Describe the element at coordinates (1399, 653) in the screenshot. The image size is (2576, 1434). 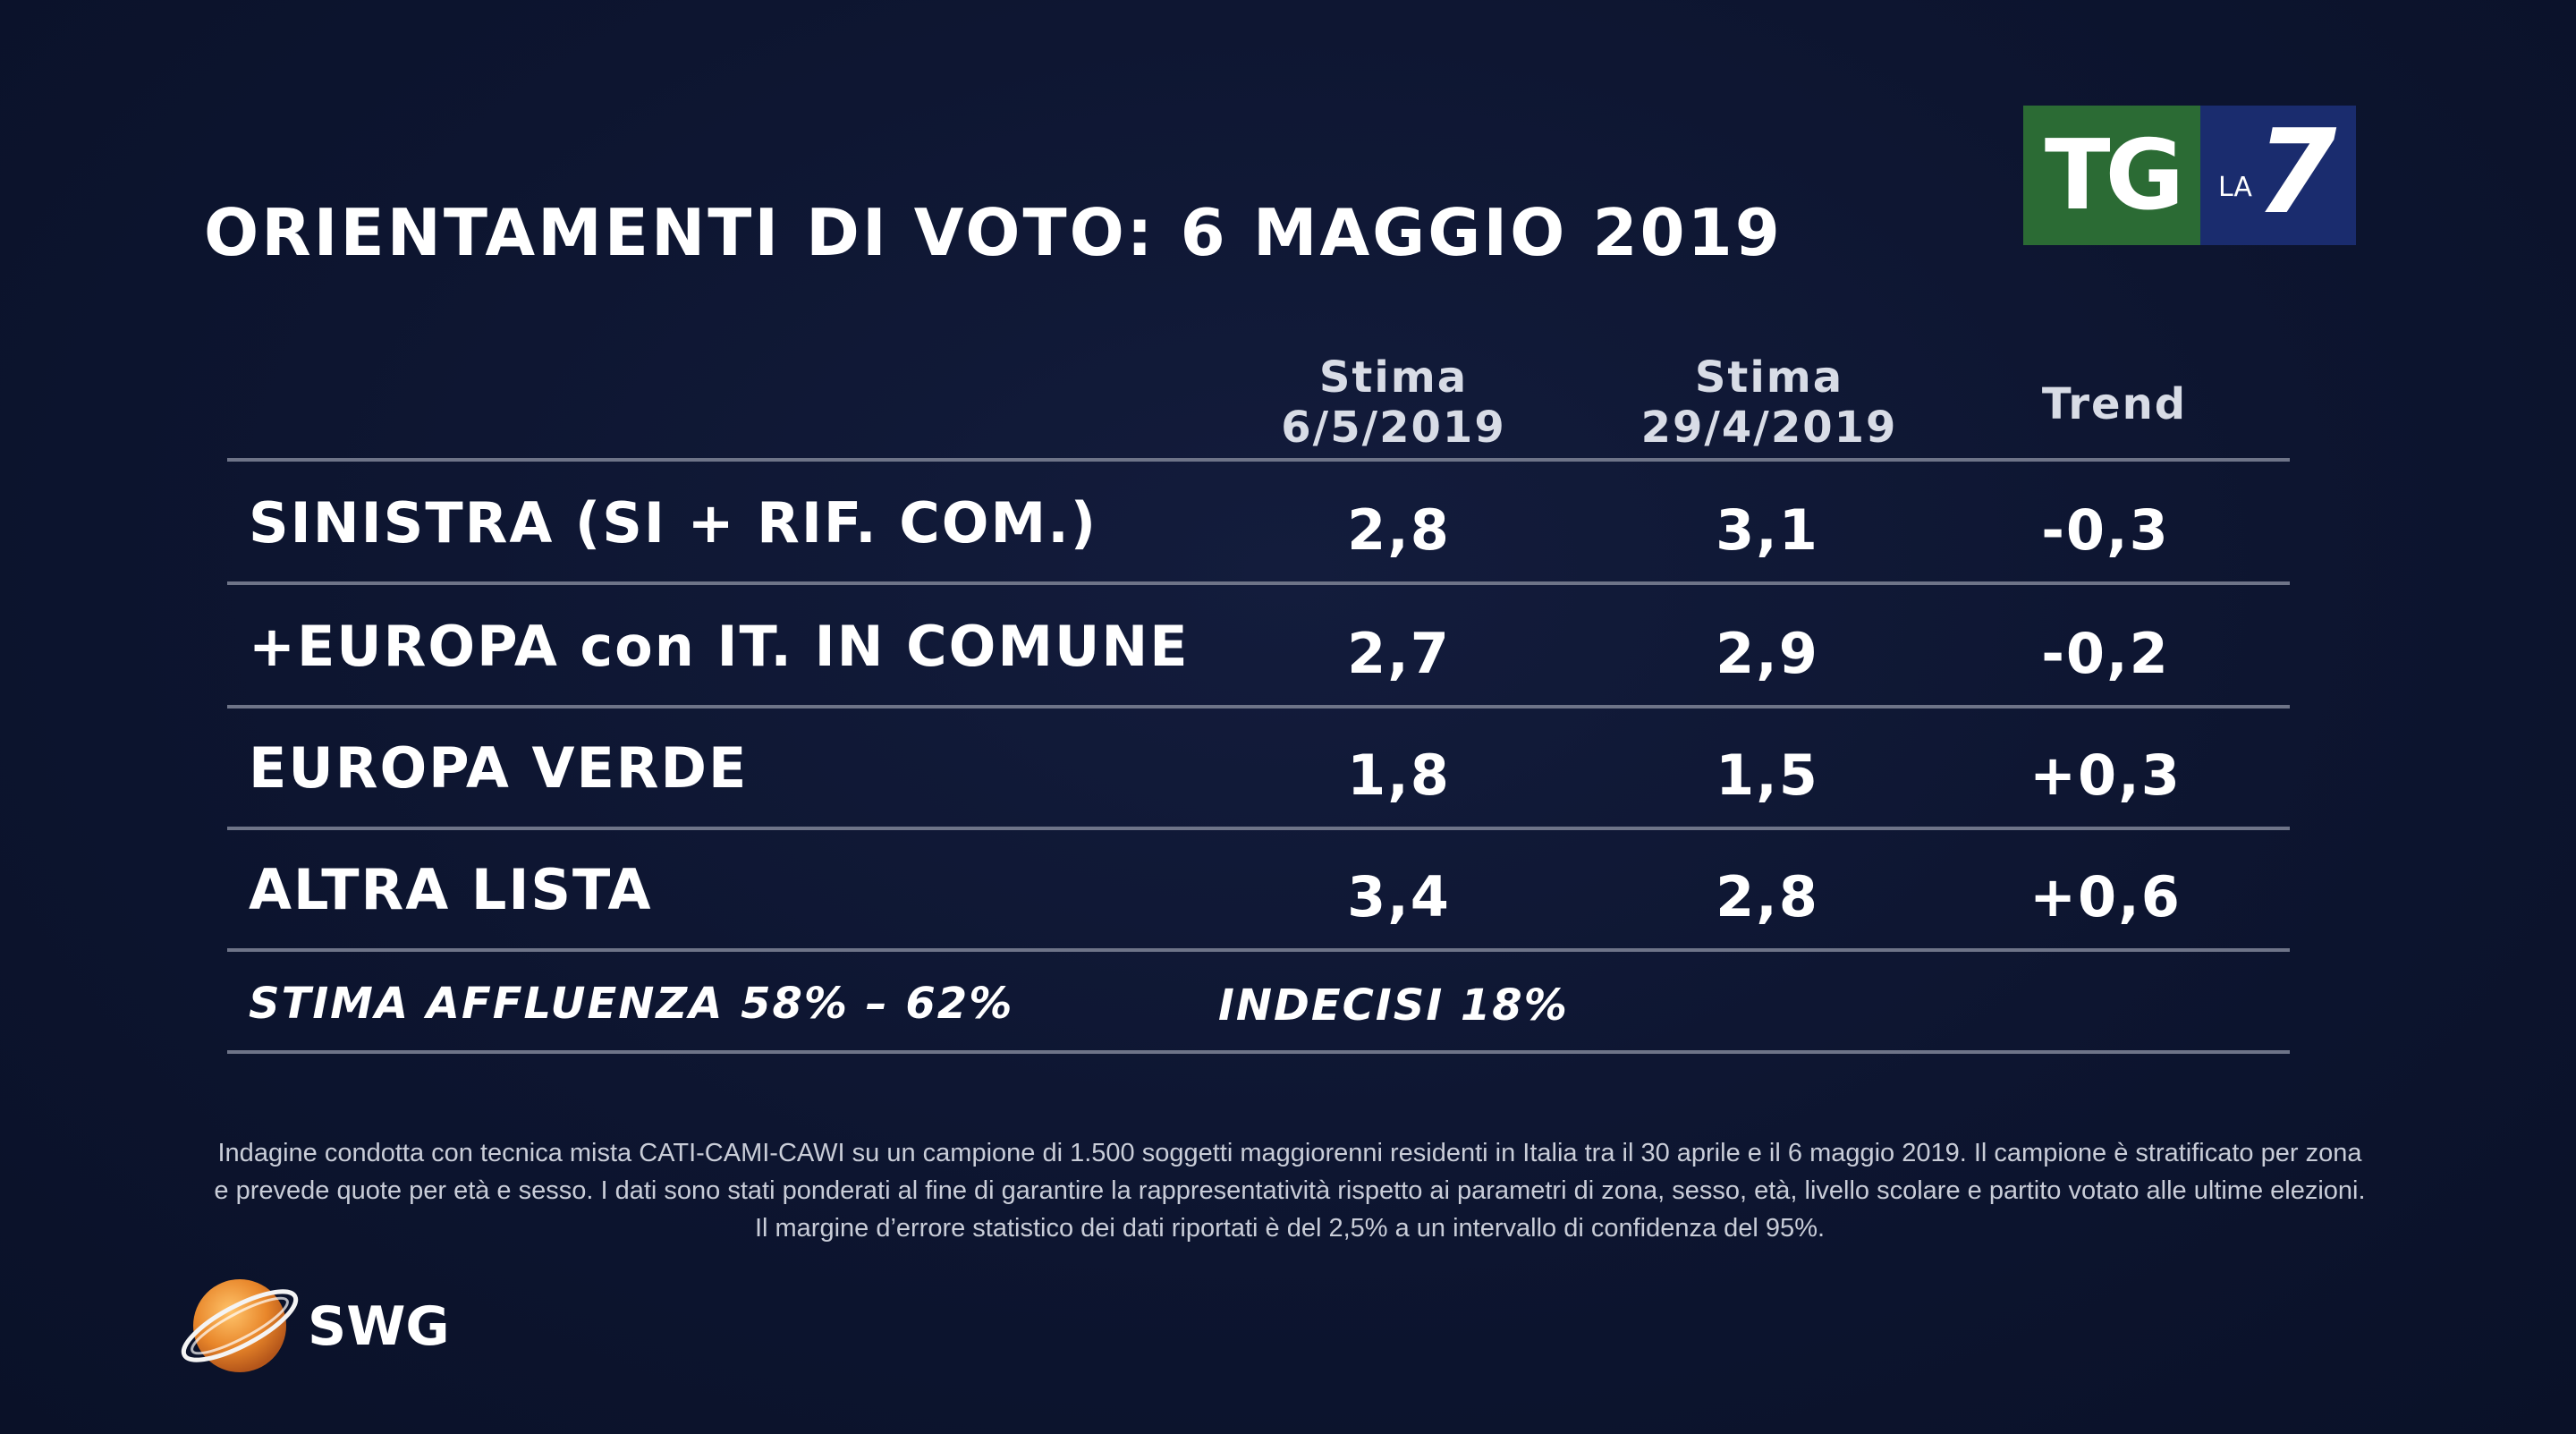
I see `cell-stima-6-5: 2,7` at that location.